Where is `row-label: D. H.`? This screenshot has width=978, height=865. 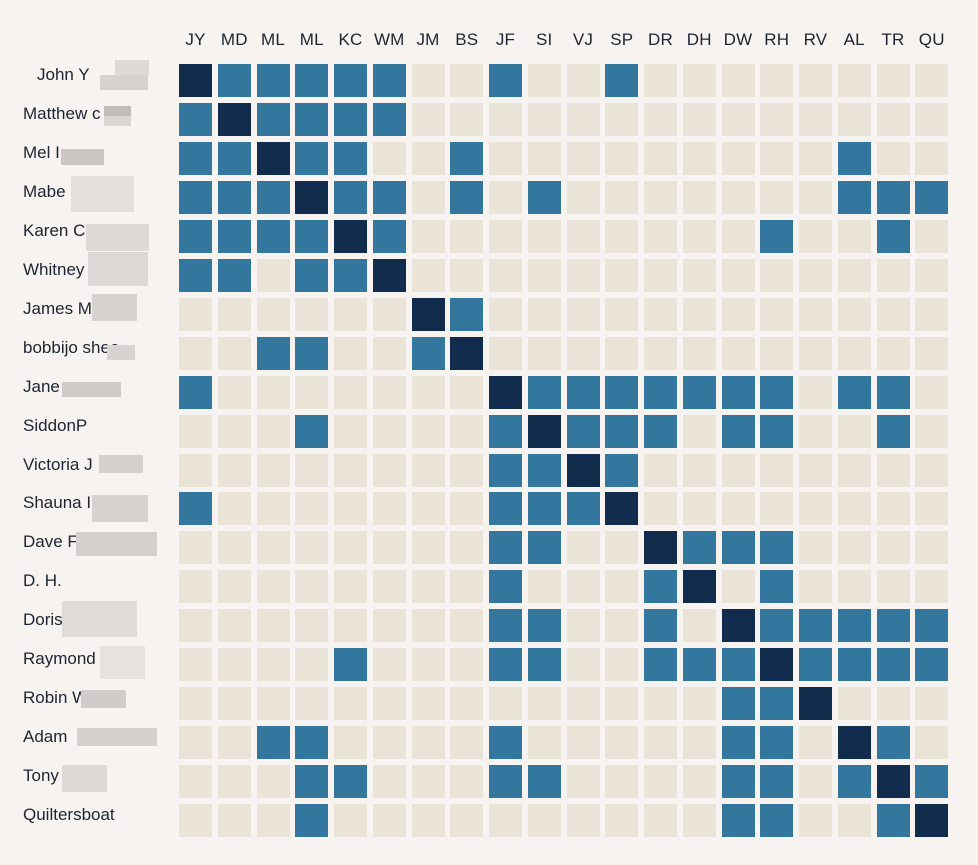
row-label: D. H. is located at coordinates (42, 581).